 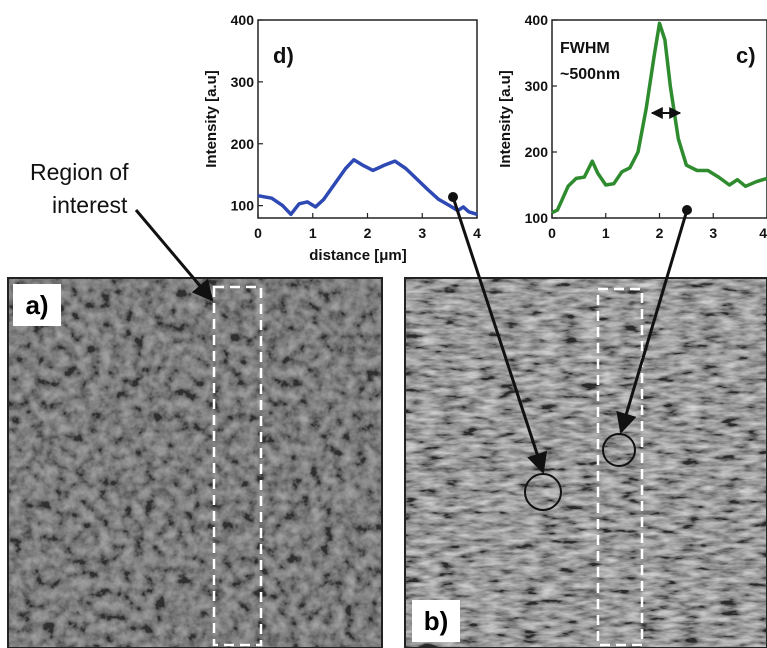 I want to click on chart-c-points, so click(x=659, y=118).